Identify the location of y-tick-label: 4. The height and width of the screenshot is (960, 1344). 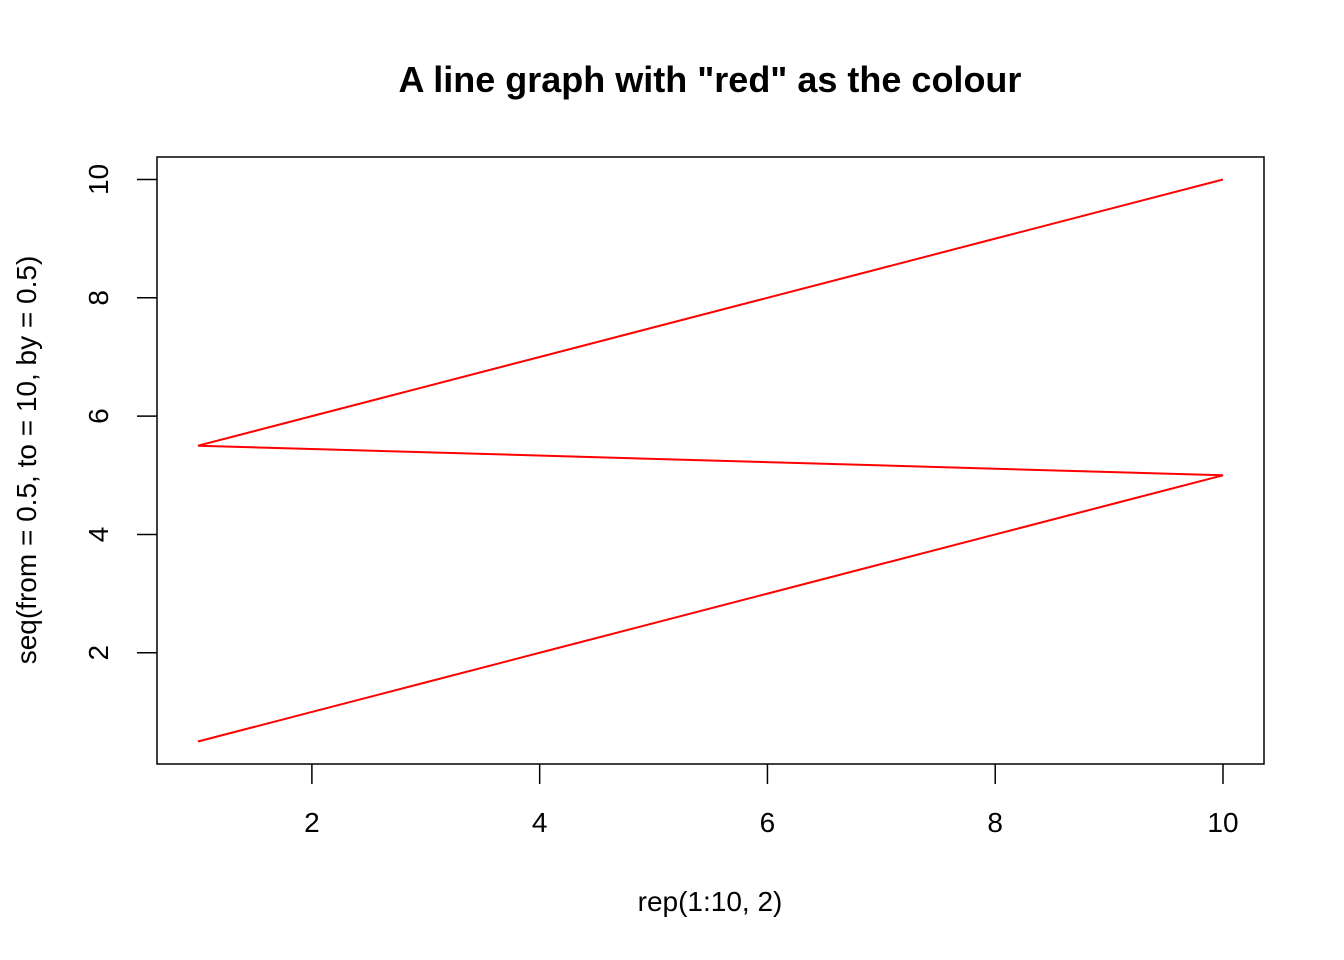
(98, 535).